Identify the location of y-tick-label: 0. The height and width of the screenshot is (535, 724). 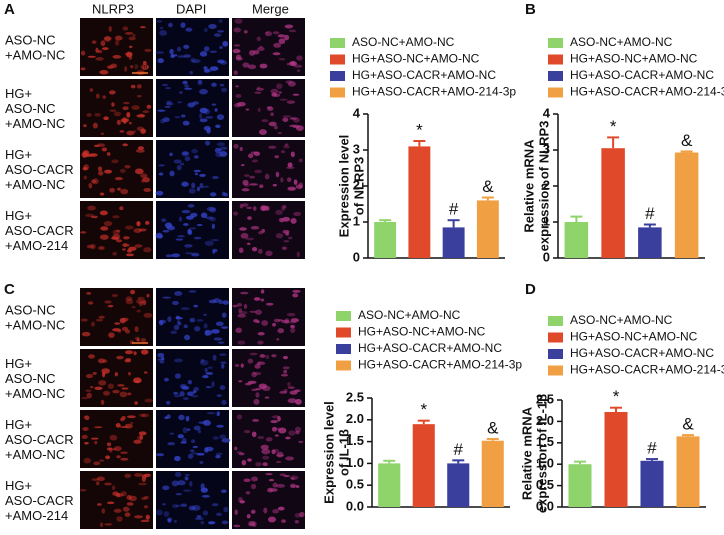
(356, 256).